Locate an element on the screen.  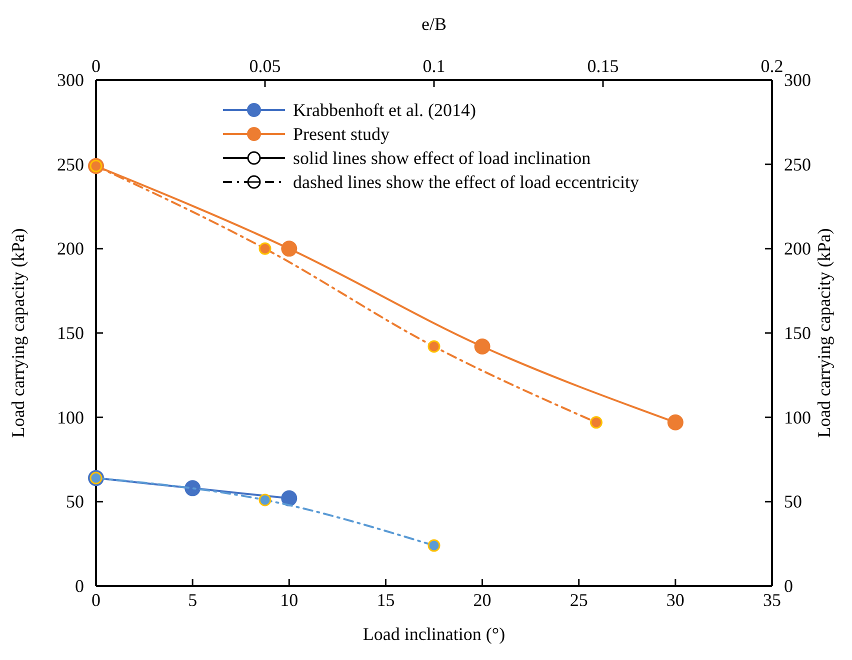
y2-axis-title: Load carrying capacity (kPa) is located at coordinates (824, 333).